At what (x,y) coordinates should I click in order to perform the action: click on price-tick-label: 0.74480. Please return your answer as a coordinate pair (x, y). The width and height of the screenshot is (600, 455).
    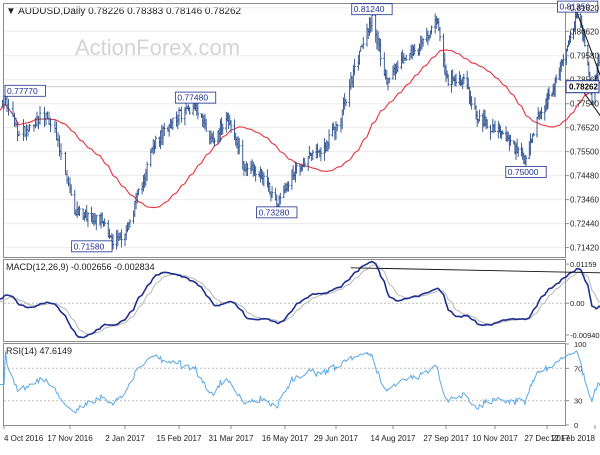
    Looking at the image, I should click on (584, 176).